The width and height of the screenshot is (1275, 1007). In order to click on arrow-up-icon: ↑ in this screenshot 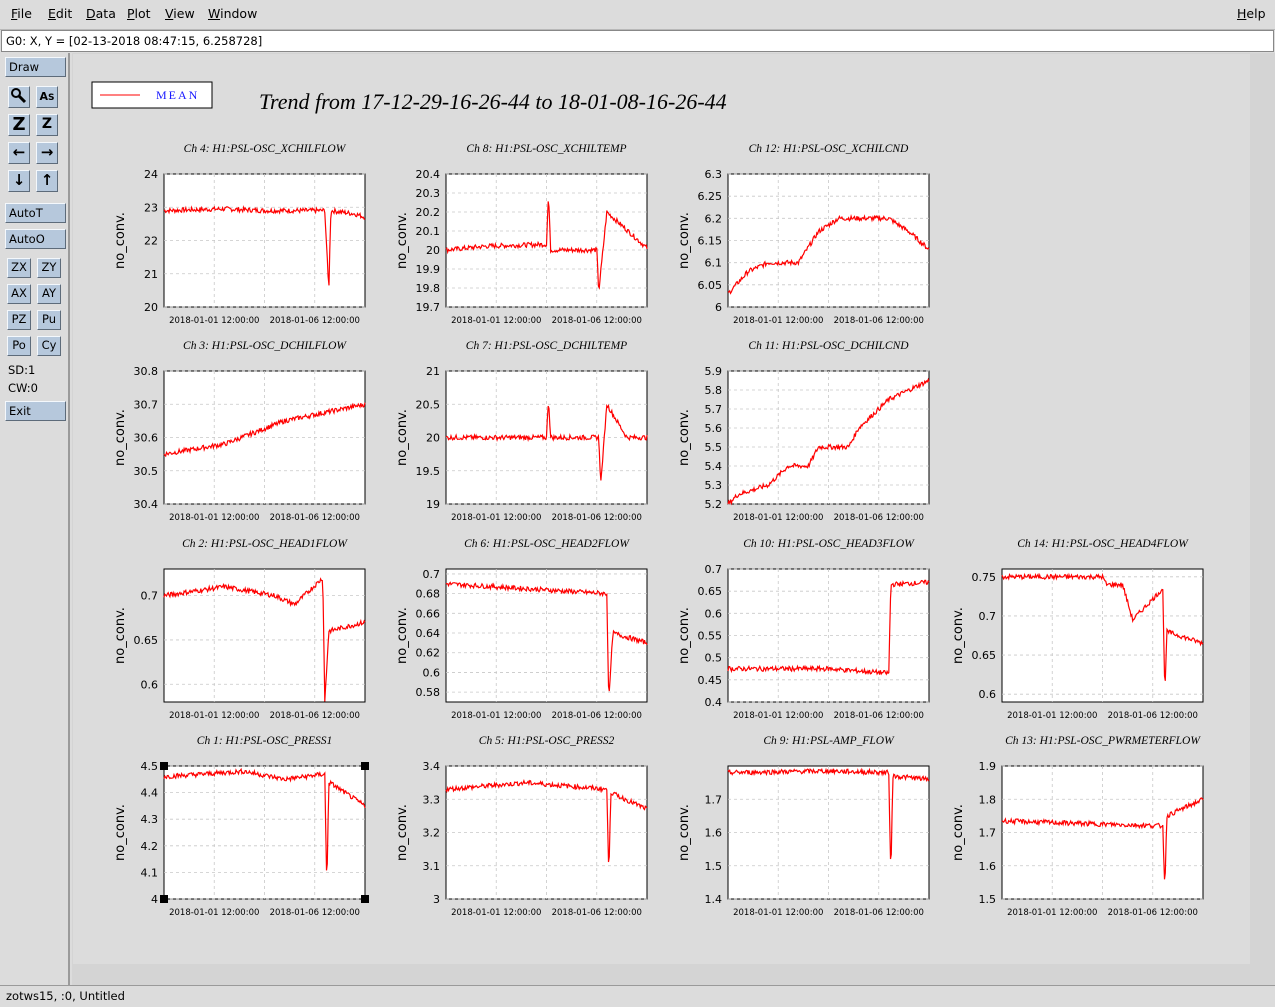, I will do `click(47, 181)`.